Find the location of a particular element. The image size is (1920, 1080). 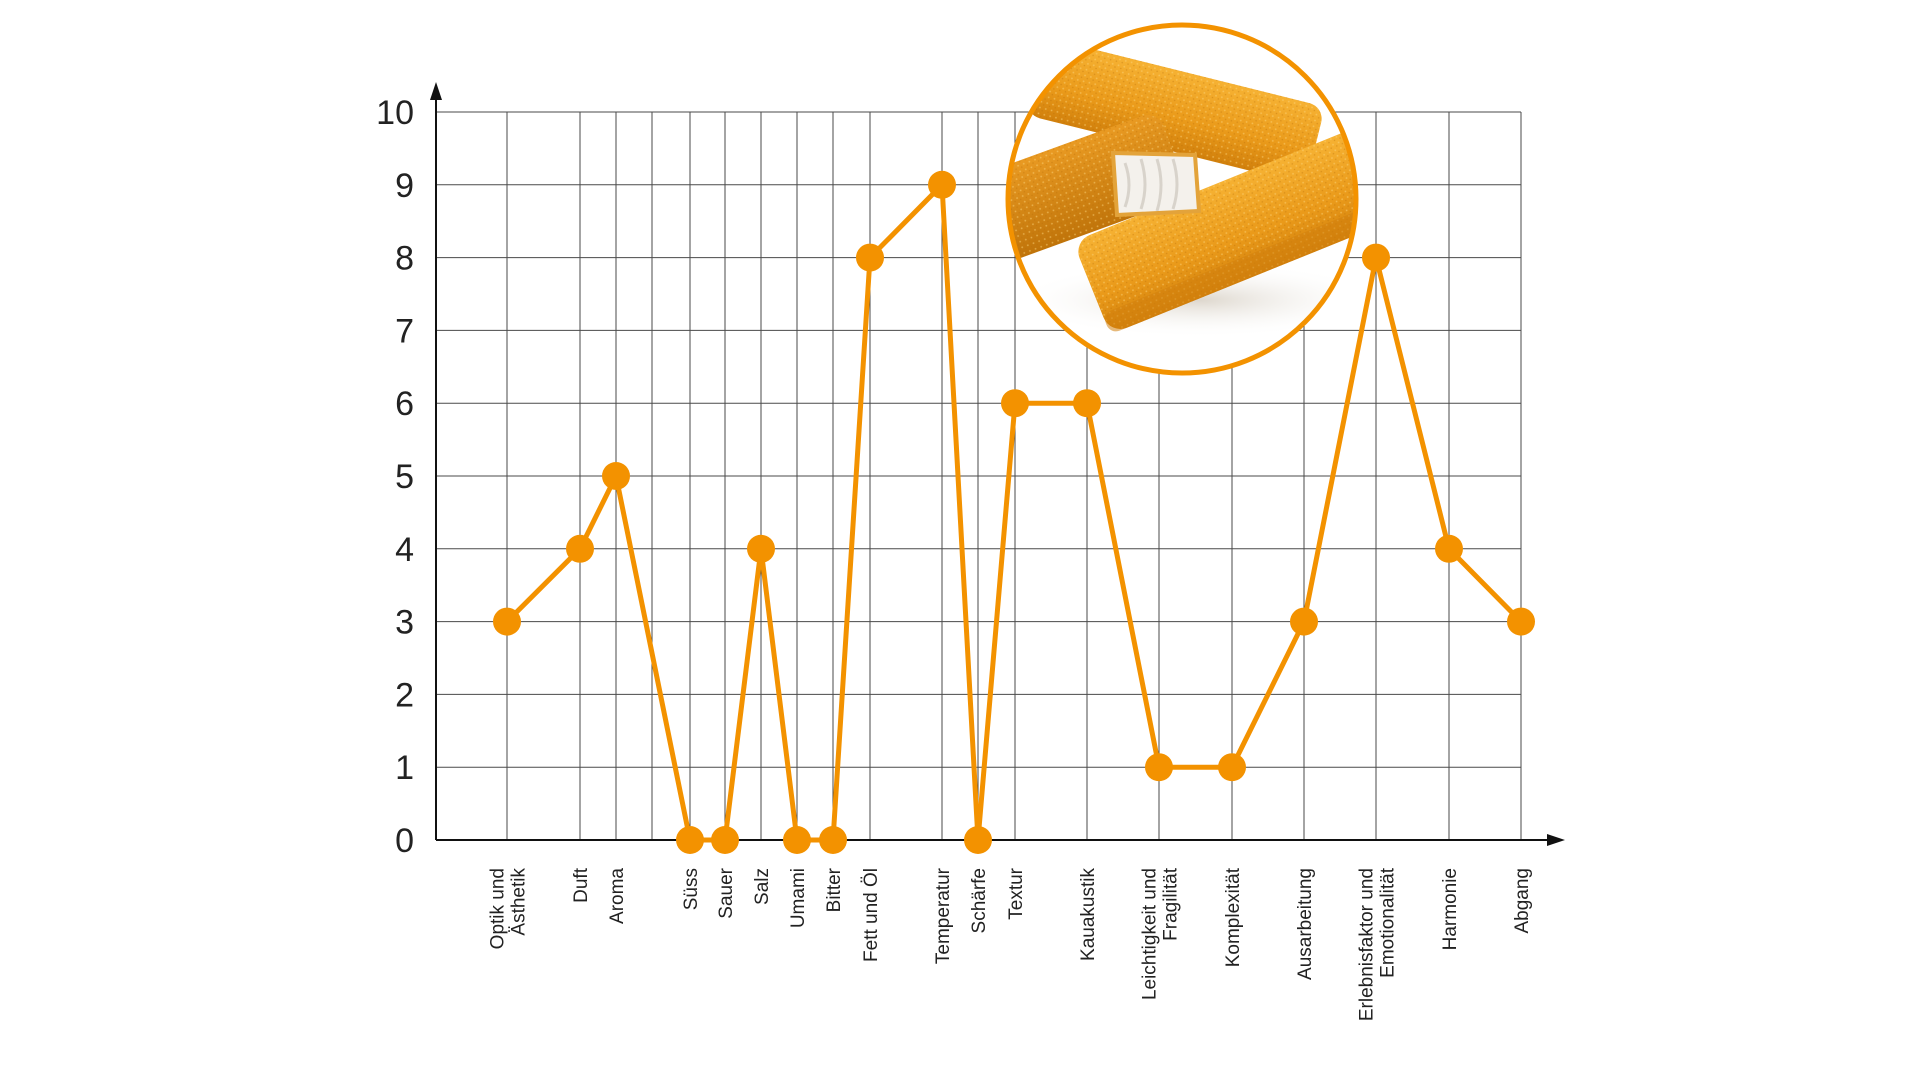

x-tick-label: Sauer is located at coordinates (726, 892).